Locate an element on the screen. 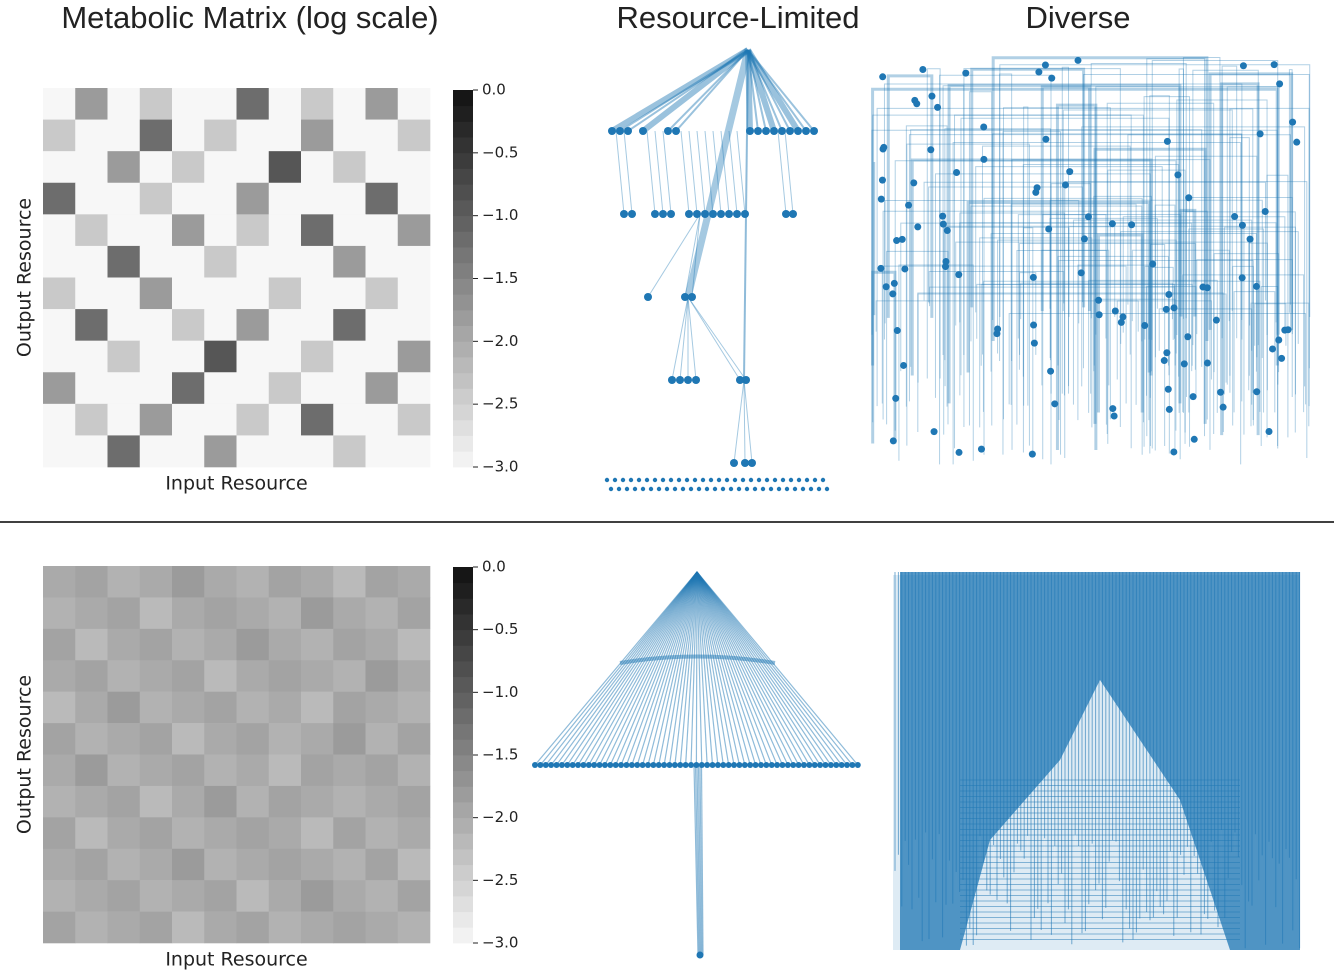 The width and height of the screenshot is (1334, 975). colorbar-tick-label: −0.5 is located at coordinates (500, 152).